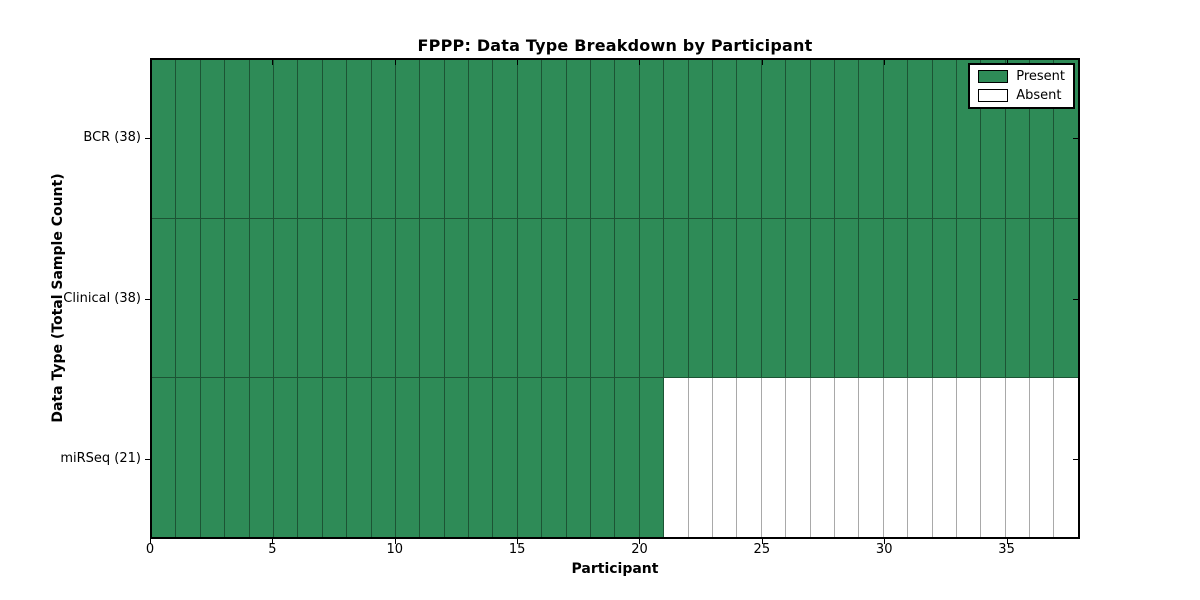 Image resolution: width=1200 pixels, height=600 pixels. Describe the element at coordinates (1040, 76) in the screenshot. I see `legend-label-present: Present` at that location.